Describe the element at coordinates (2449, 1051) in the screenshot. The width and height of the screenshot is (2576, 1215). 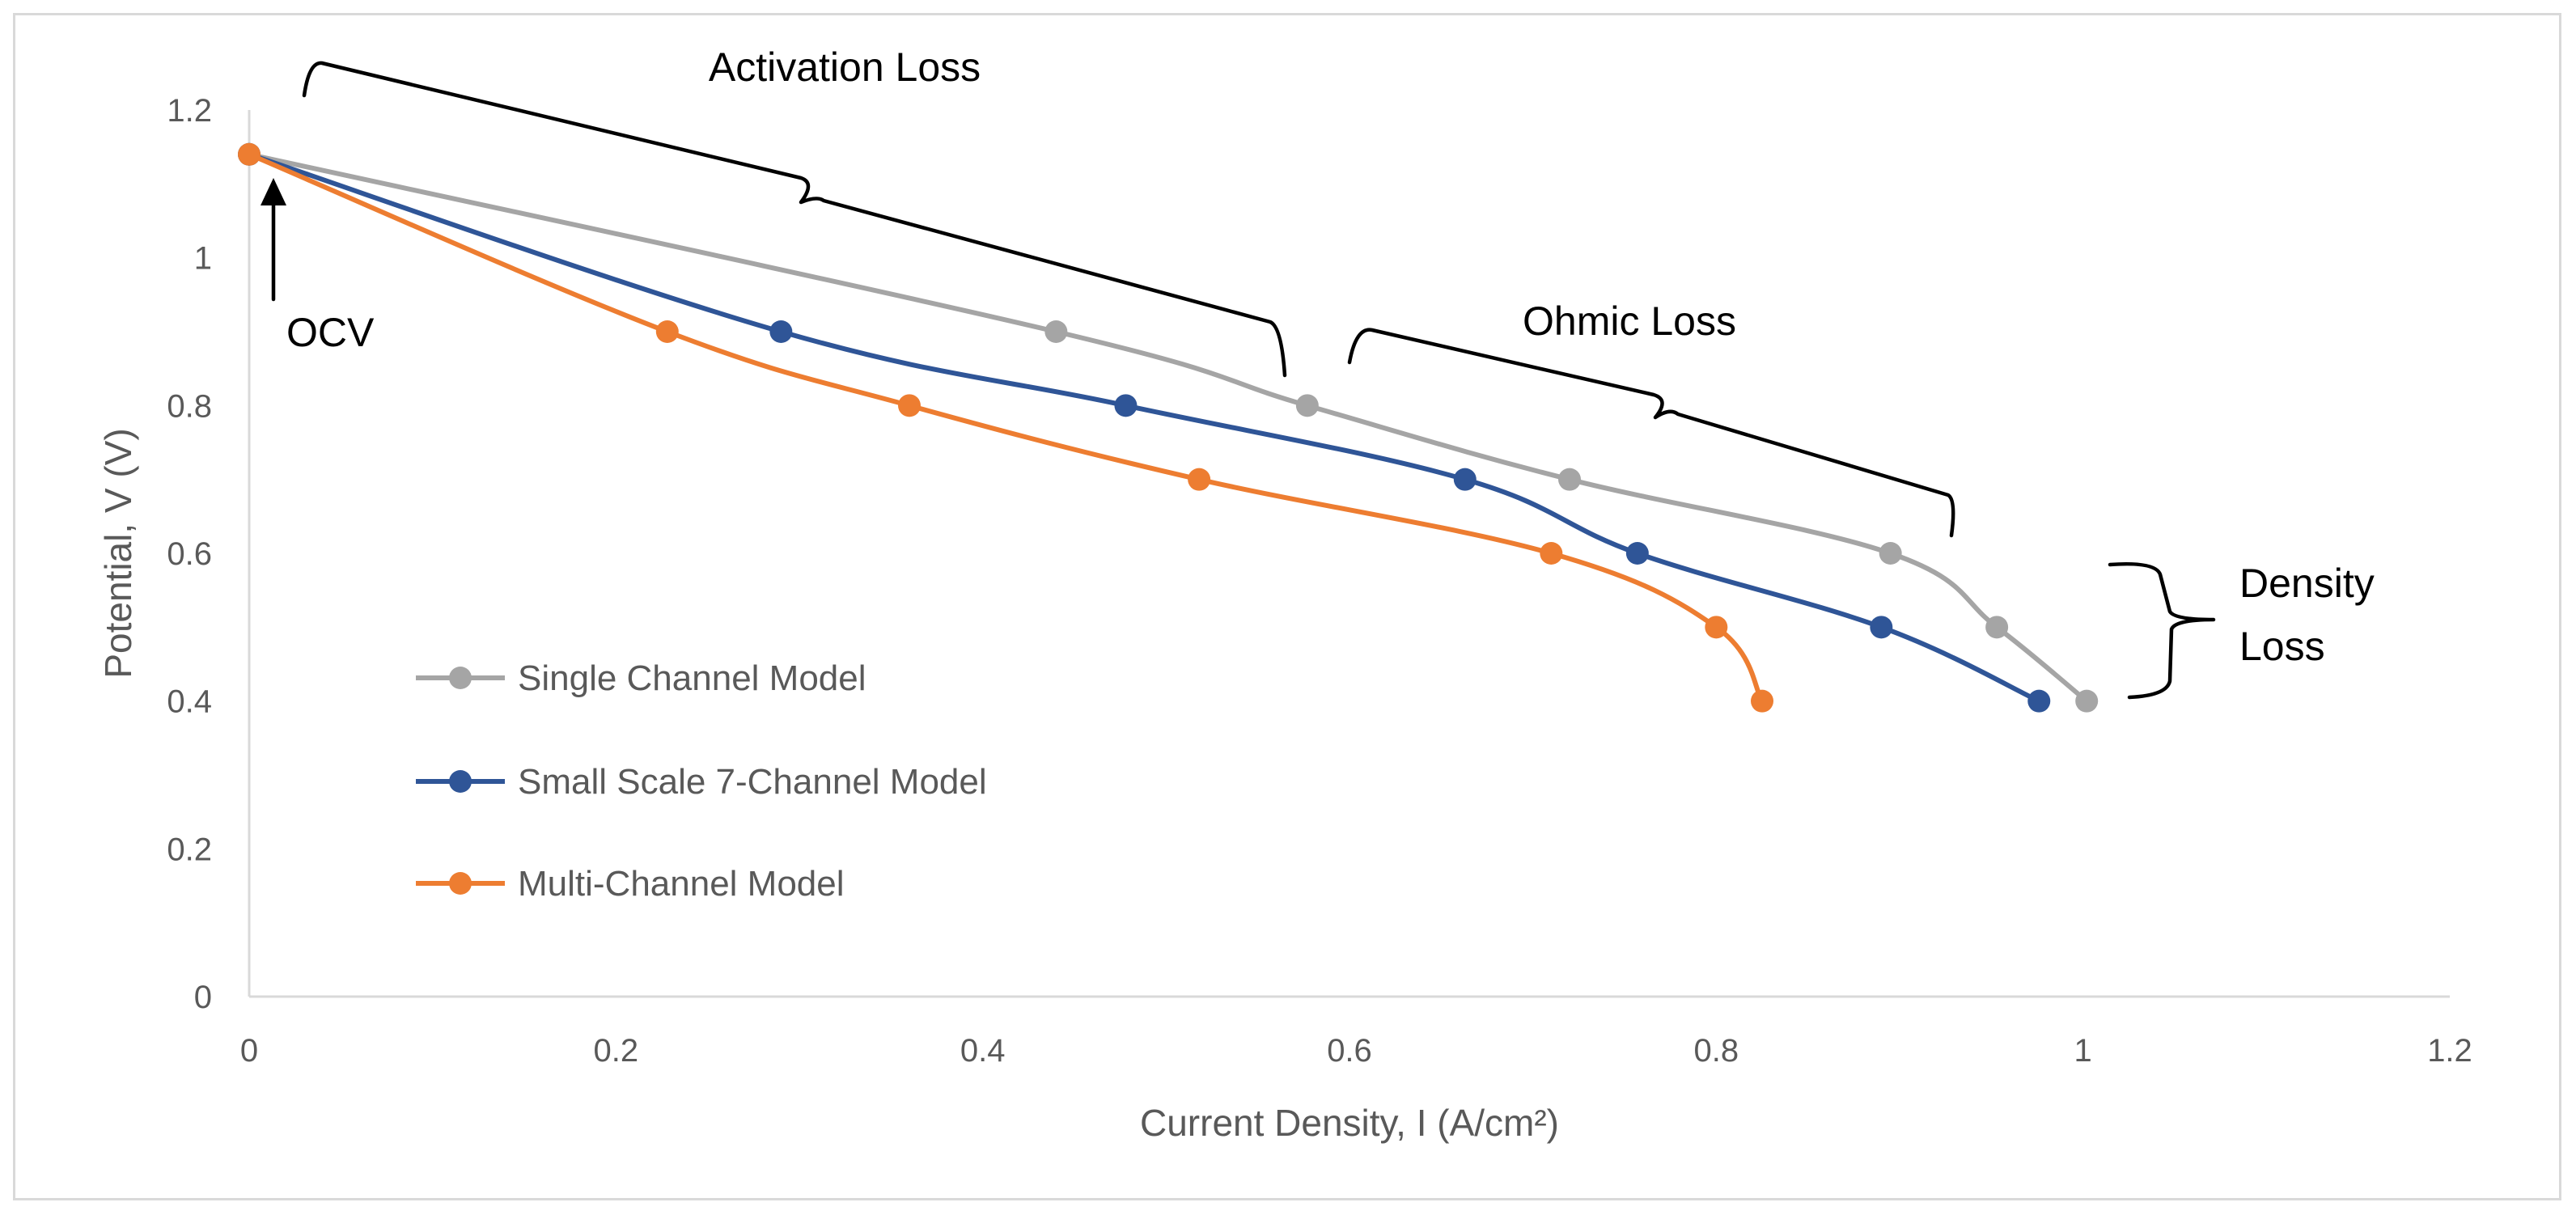
I see `x-tick-label: 1.2` at that location.